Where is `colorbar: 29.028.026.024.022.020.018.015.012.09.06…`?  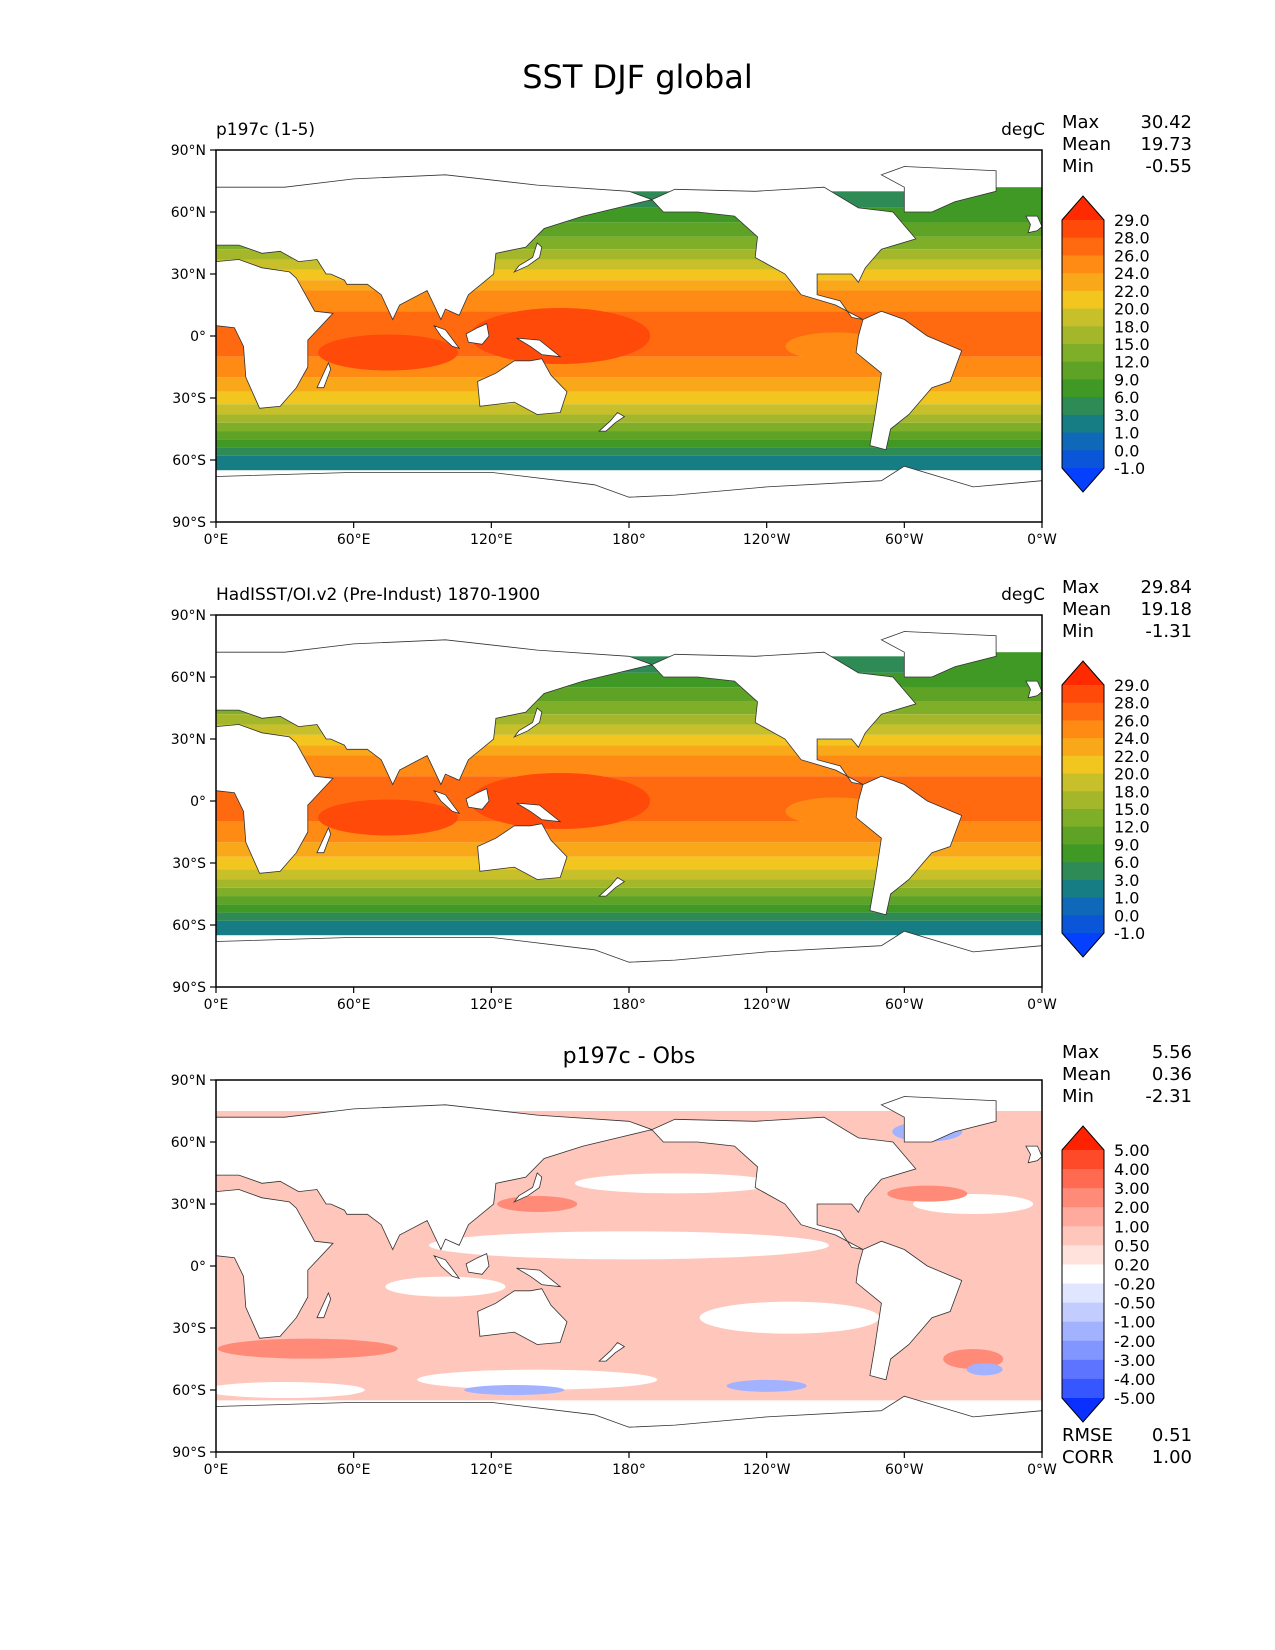 colorbar: 29.028.026.024.022.020.018.015.012.09.06… is located at coordinates (1105, 809).